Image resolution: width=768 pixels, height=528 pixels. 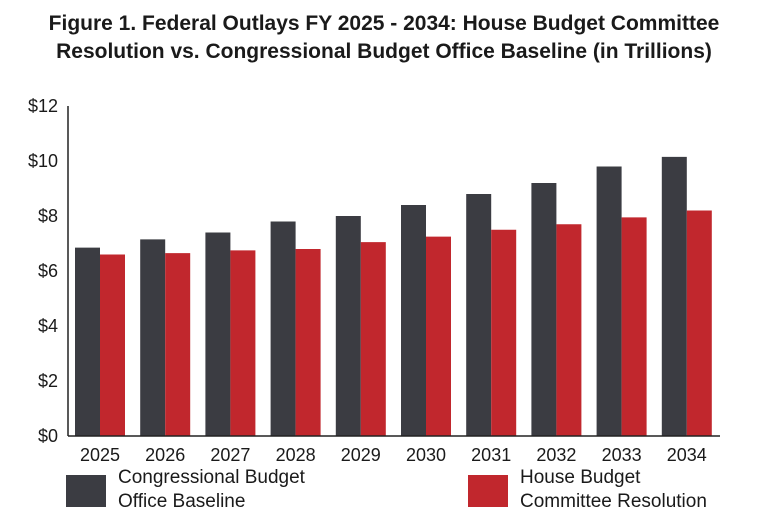 What do you see at coordinates (283, 328) in the screenshot?
I see `bar-cbo-2028` at bounding box center [283, 328].